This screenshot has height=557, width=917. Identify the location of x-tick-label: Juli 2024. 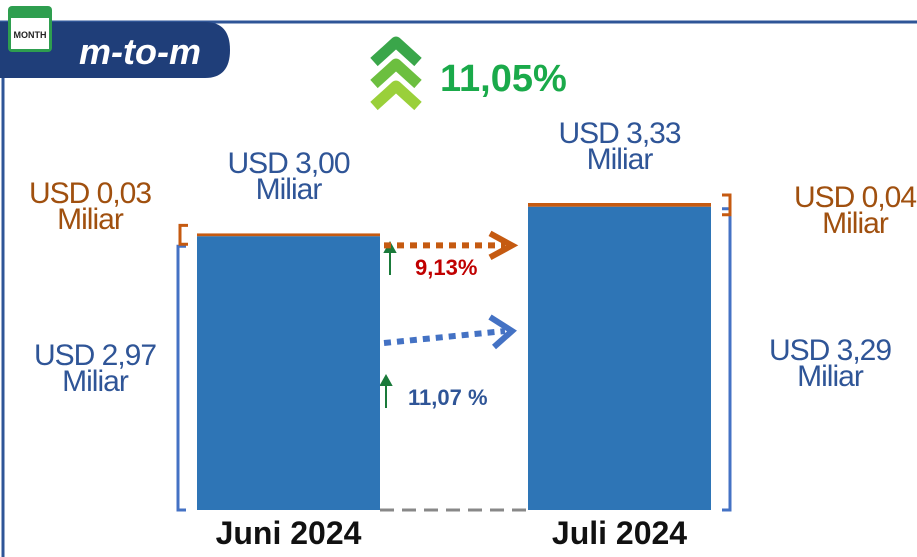
(619, 533).